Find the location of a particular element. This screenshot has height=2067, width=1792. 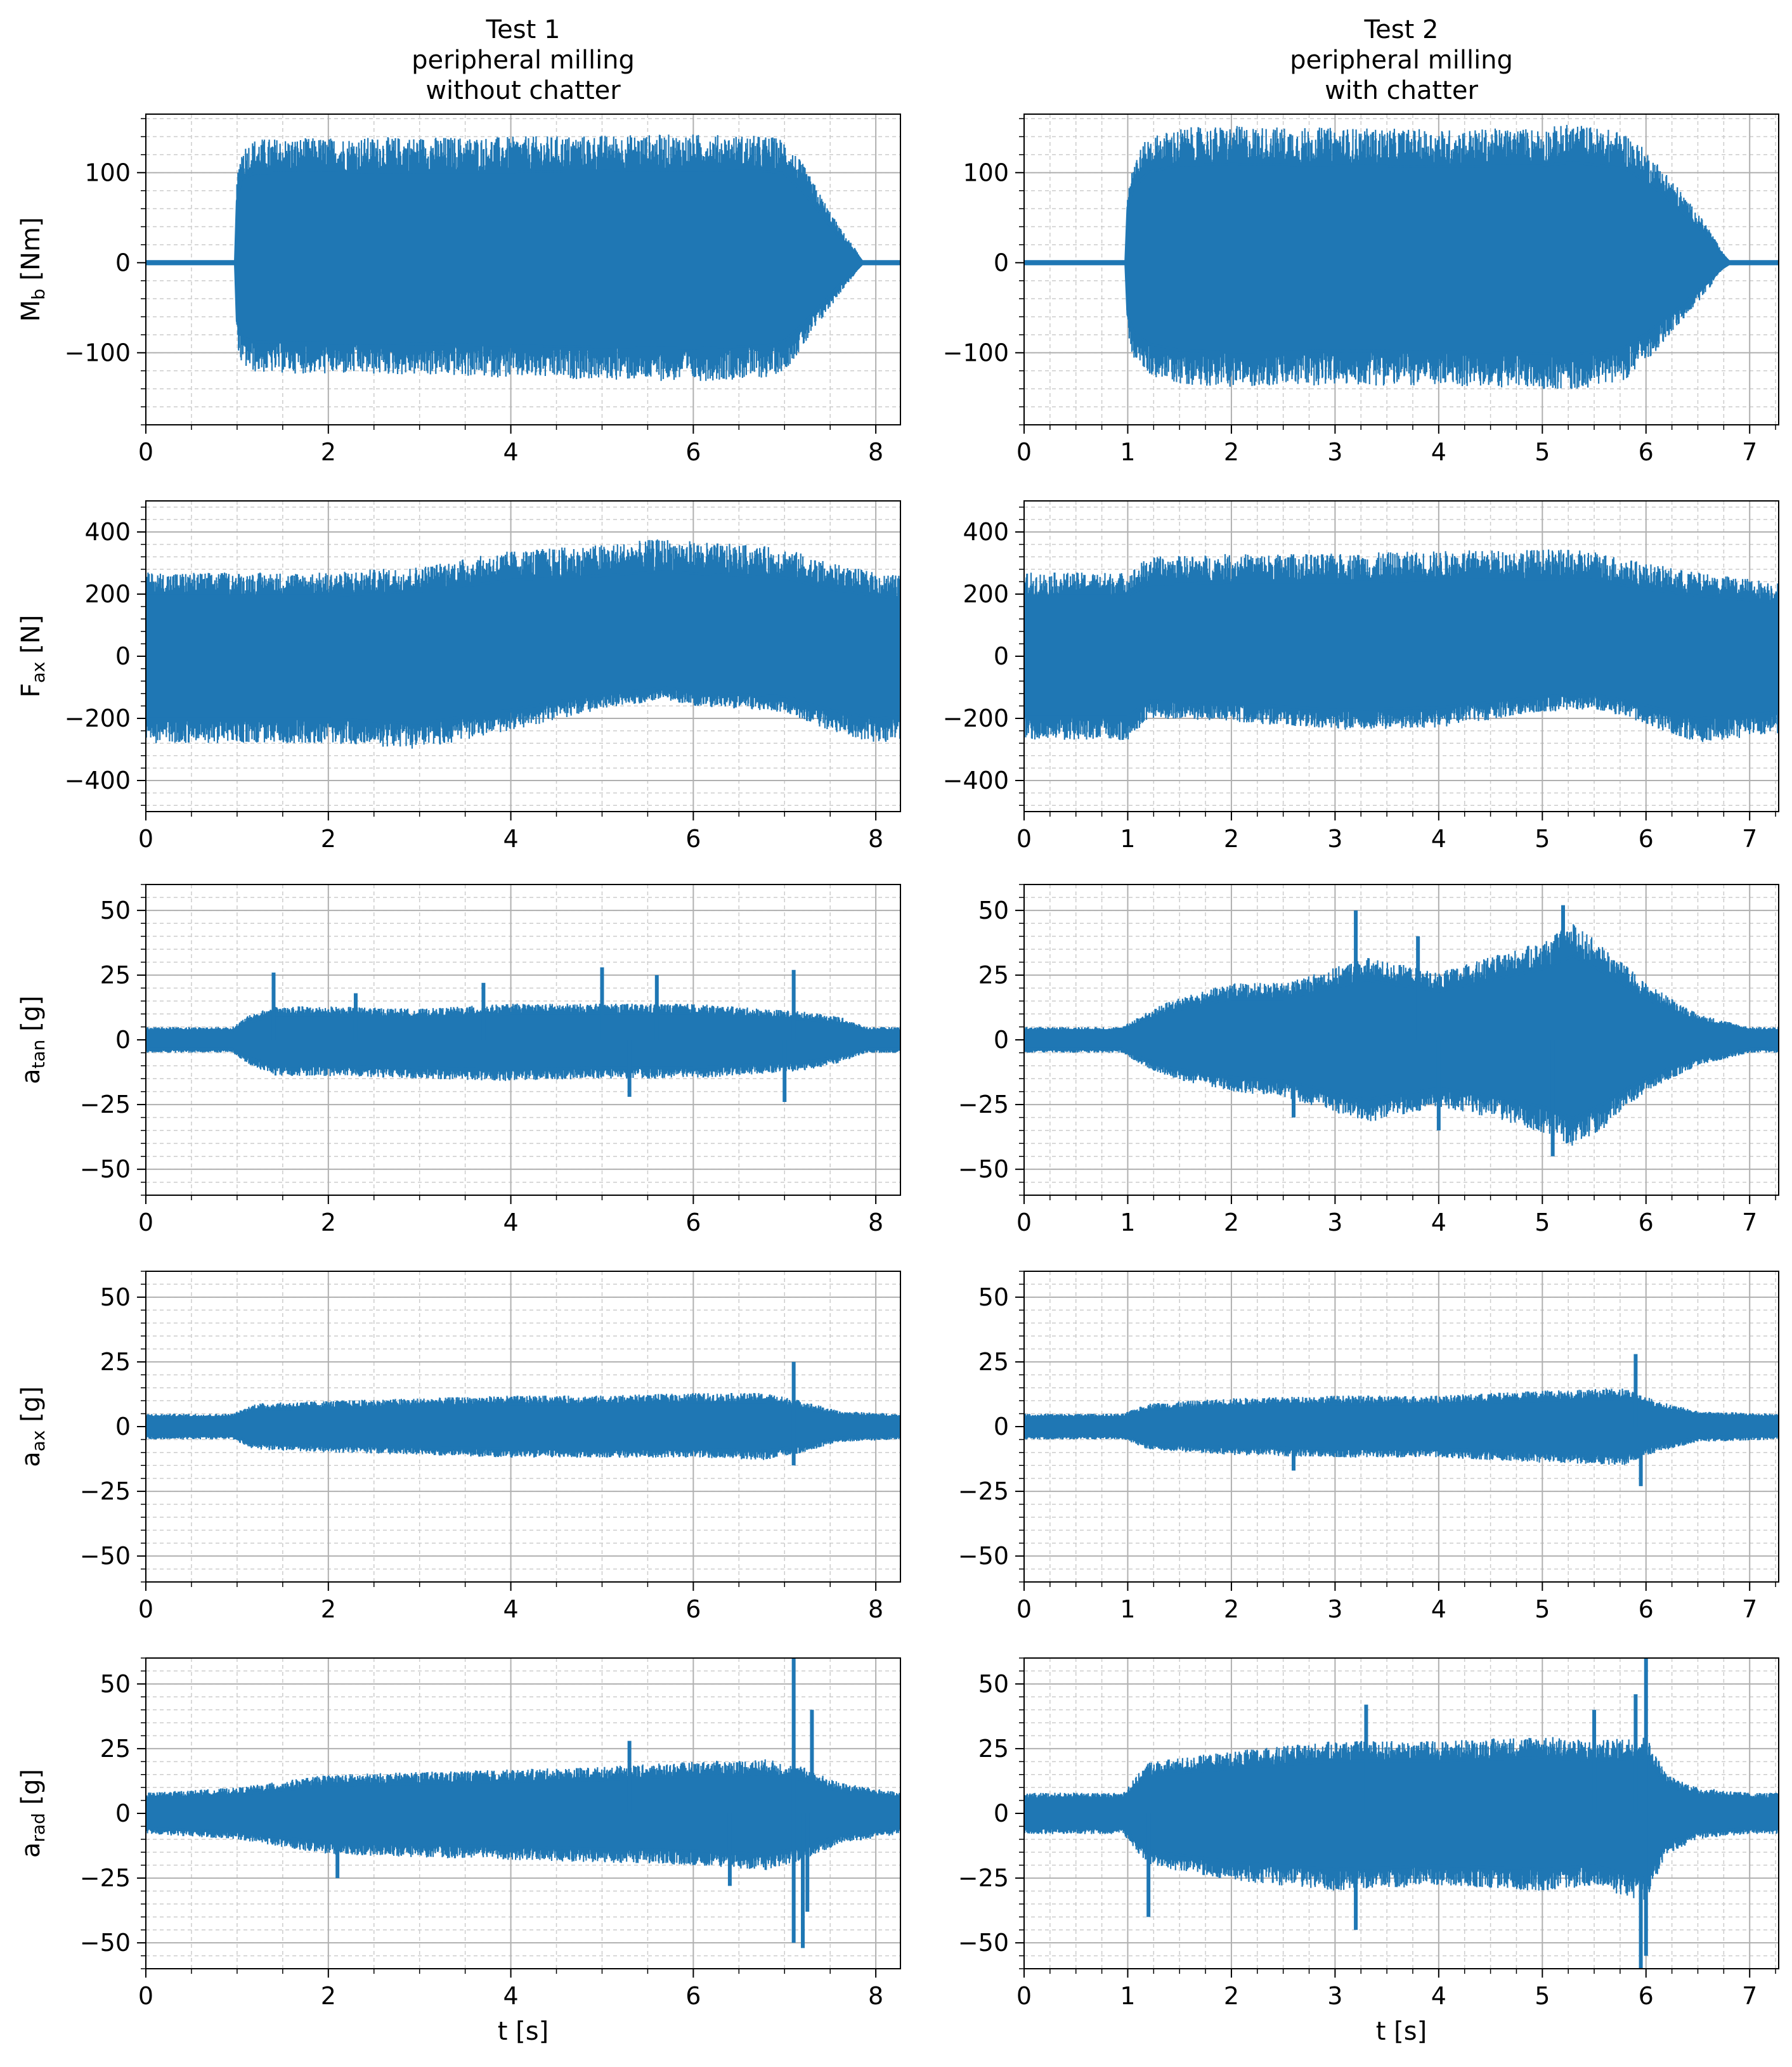

column-title-line: Test 2 is located at coordinates (1402, 29).